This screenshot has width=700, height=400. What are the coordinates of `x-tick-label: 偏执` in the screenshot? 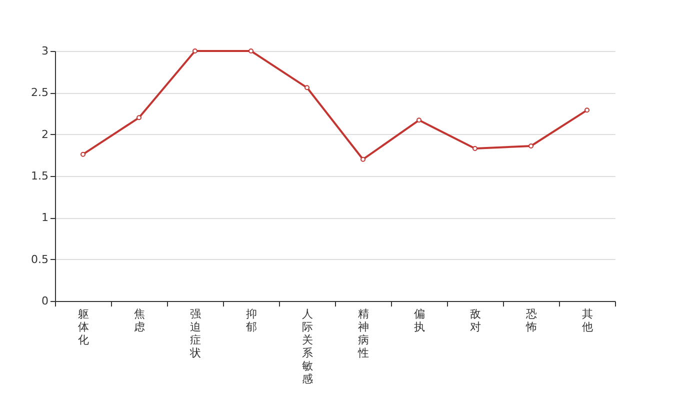 It's located at (419, 321).